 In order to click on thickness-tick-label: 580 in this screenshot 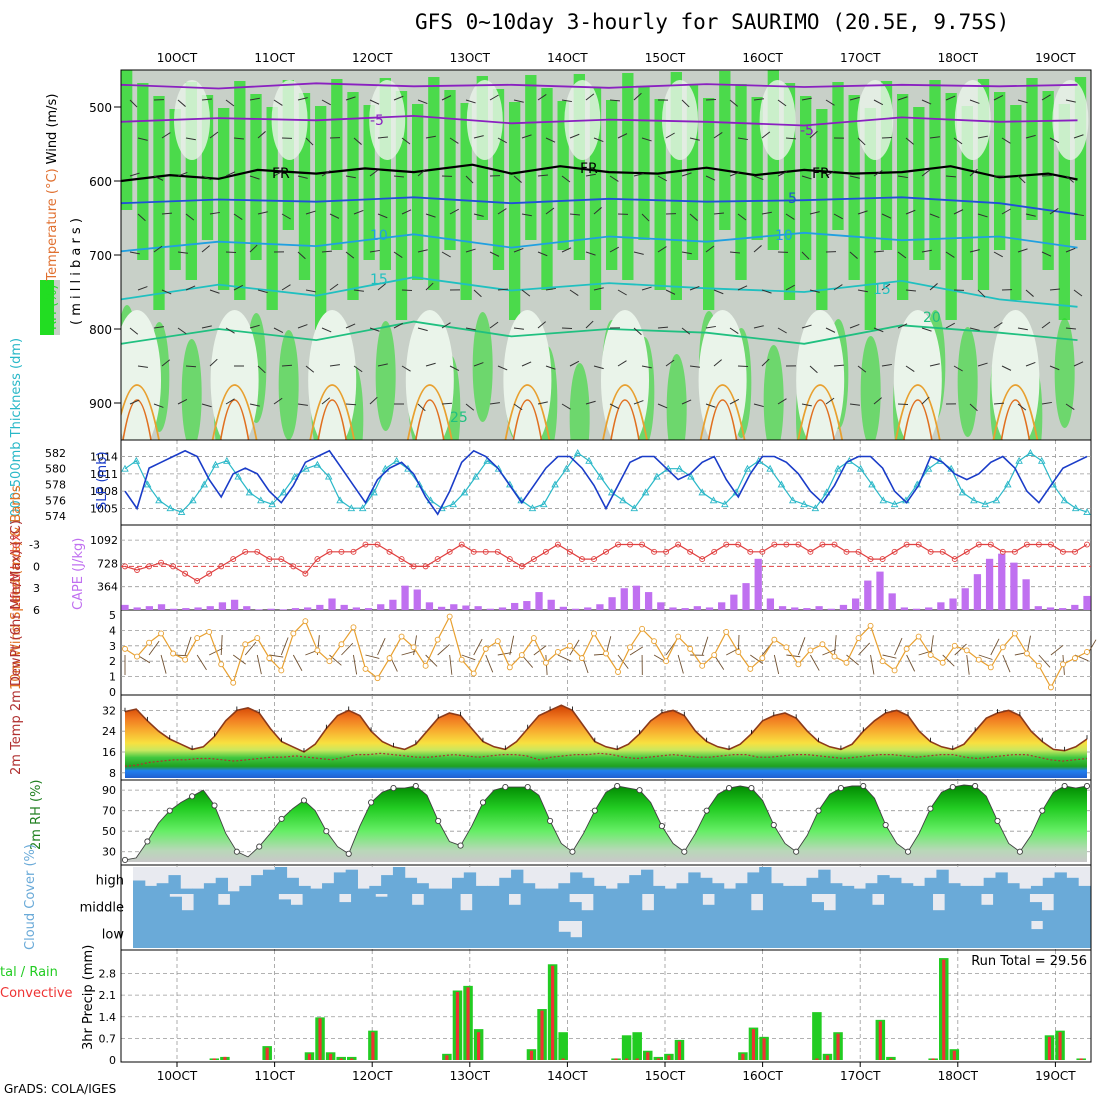, I will do `click(55, 469)`.